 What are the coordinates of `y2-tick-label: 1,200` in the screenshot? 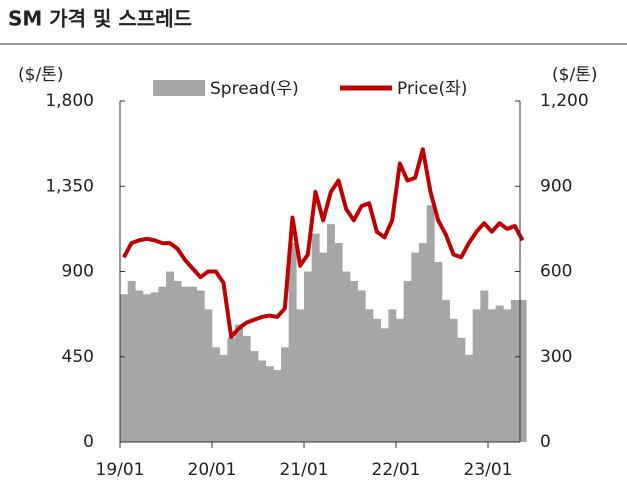 It's located at (564, 101).